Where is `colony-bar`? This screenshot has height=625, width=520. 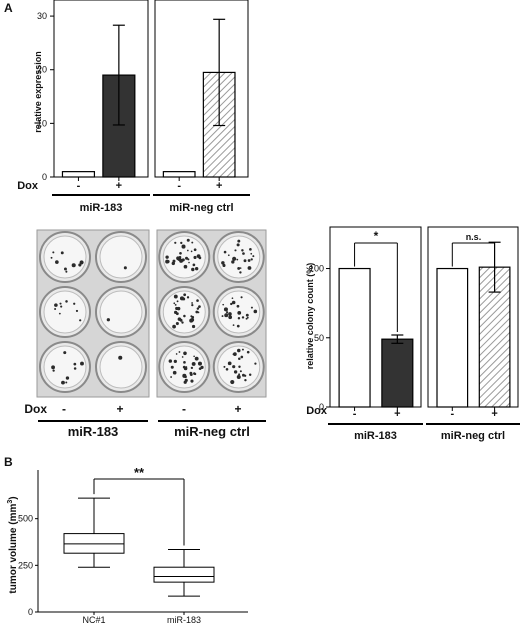
colony-bar is located at coordinates (354, 337).